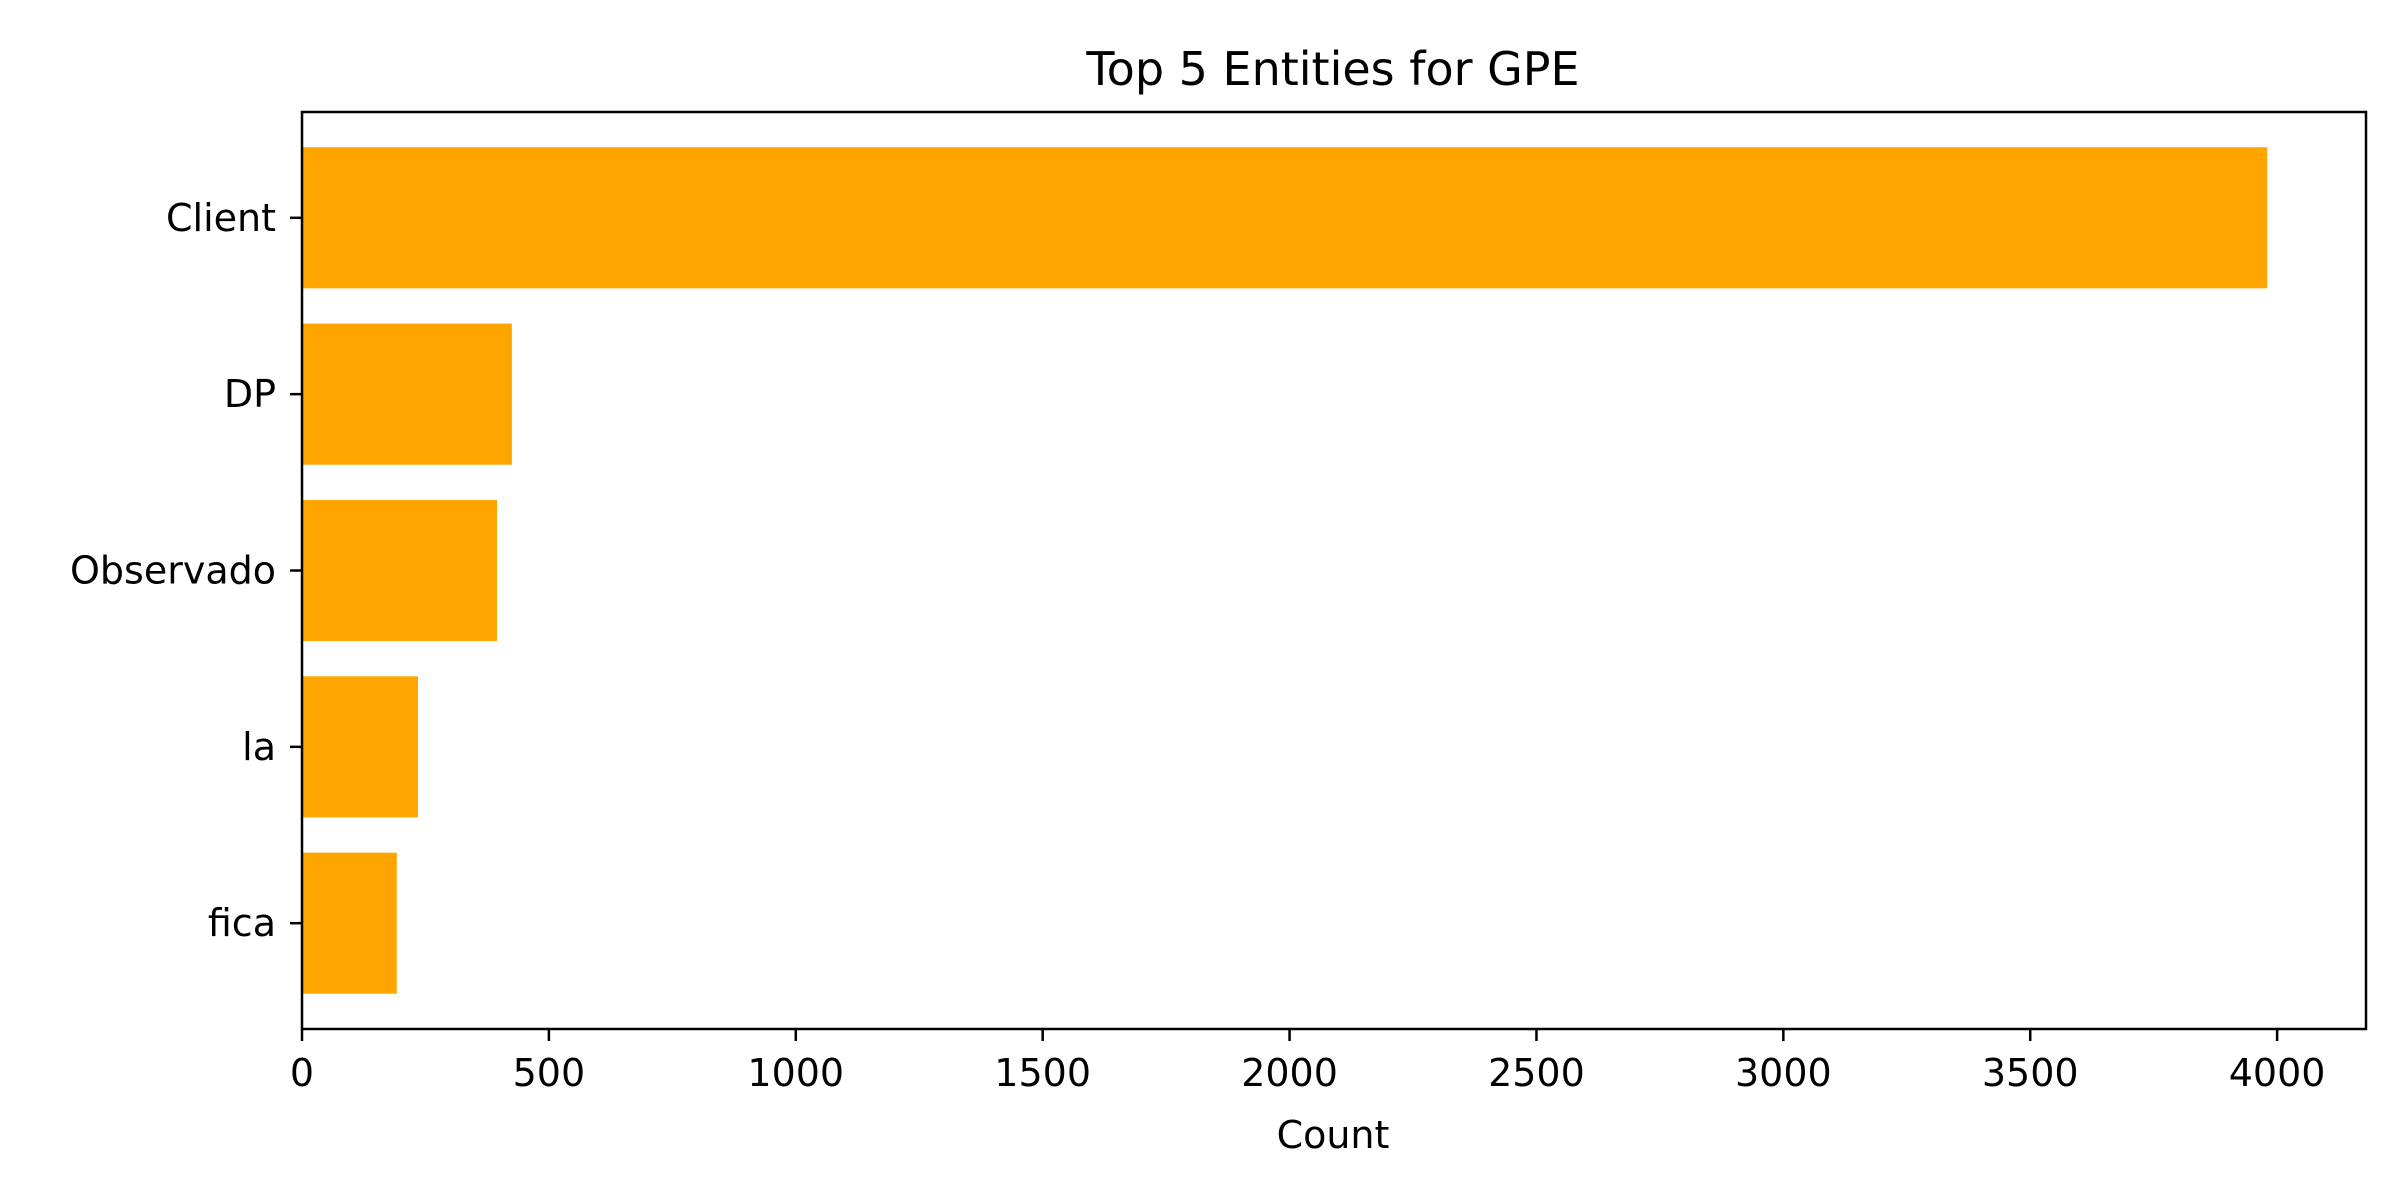  I want to click on y-tick-label-client: Client, so click(221, 218).